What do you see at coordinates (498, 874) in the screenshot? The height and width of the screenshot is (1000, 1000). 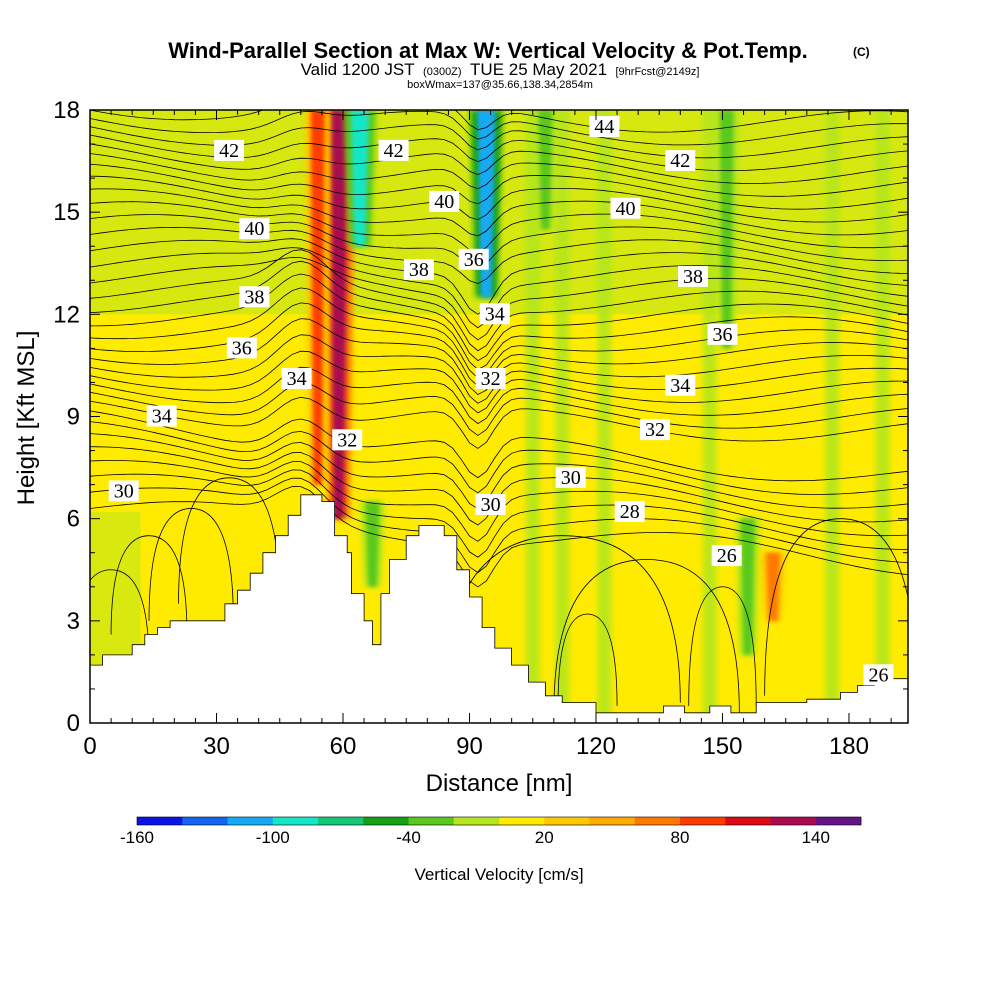 I see `colorbar-label: Vertical Velocity [cm/s]` at bounding box center [498, 874].